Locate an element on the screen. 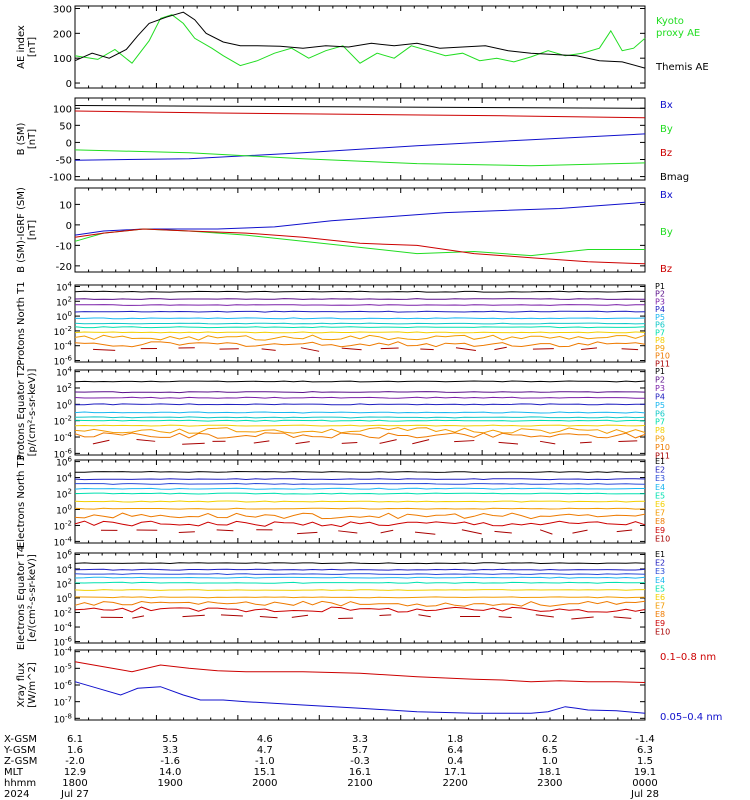  axis-column-value: 18.1 is located at coordinates (550, 772).